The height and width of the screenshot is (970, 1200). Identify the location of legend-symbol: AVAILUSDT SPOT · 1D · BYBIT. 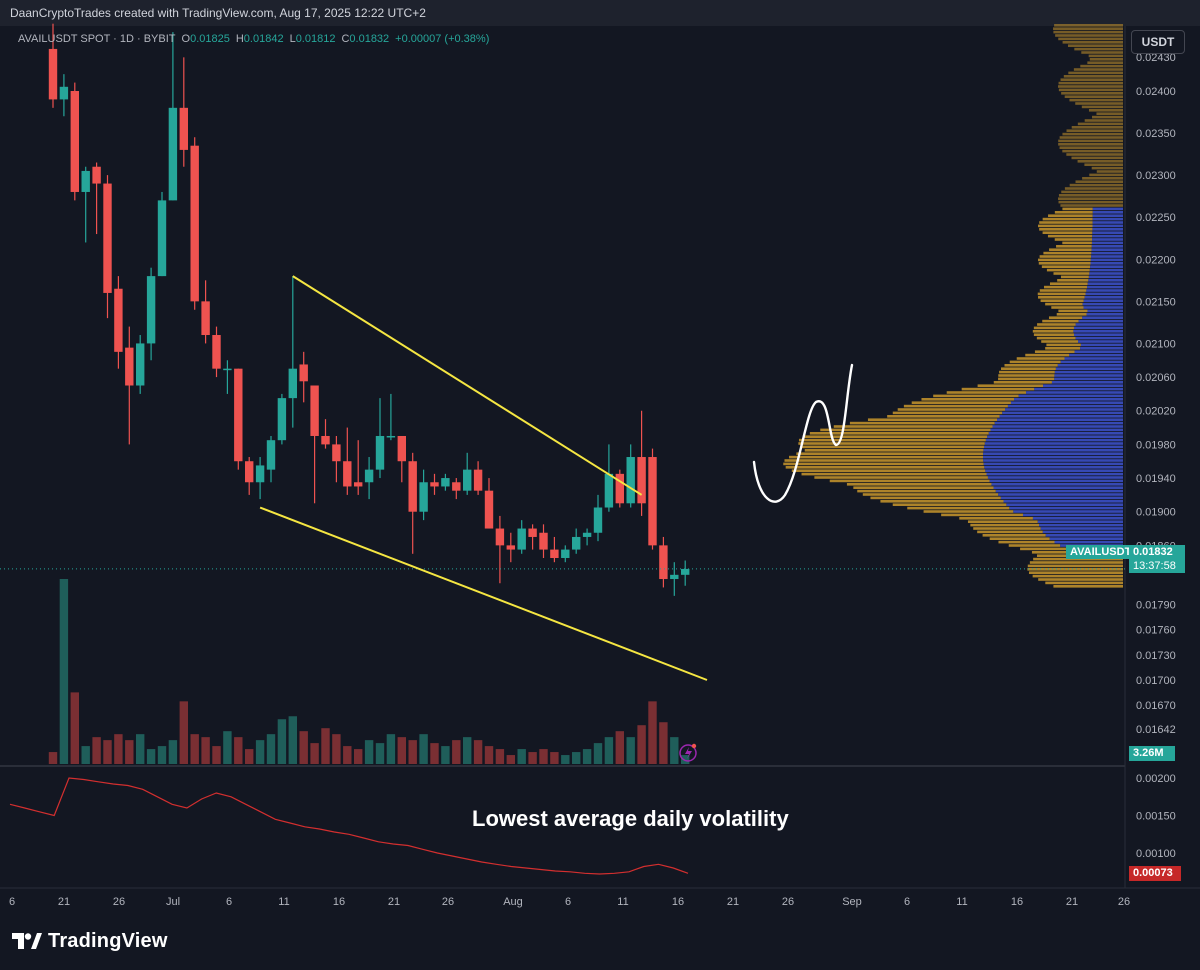
(97, 39).